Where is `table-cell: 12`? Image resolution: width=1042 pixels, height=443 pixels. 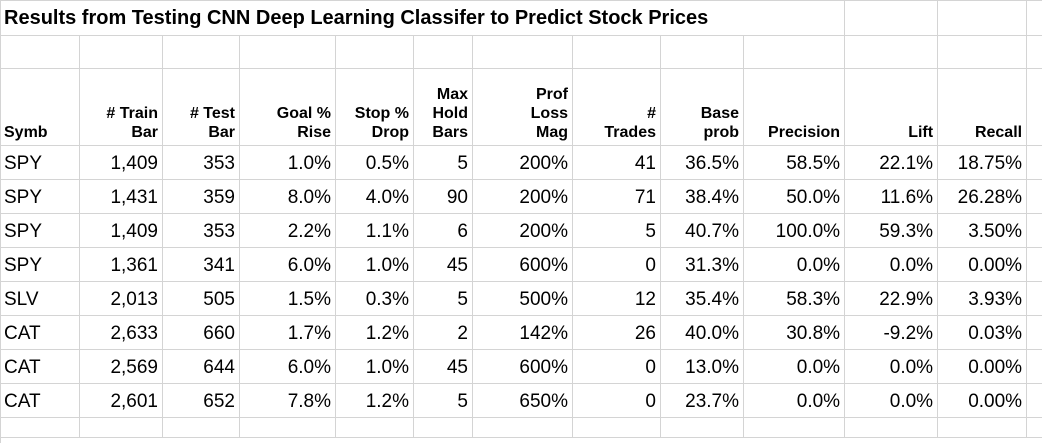
table-cell: 12 is located at coordinates (616, 298).